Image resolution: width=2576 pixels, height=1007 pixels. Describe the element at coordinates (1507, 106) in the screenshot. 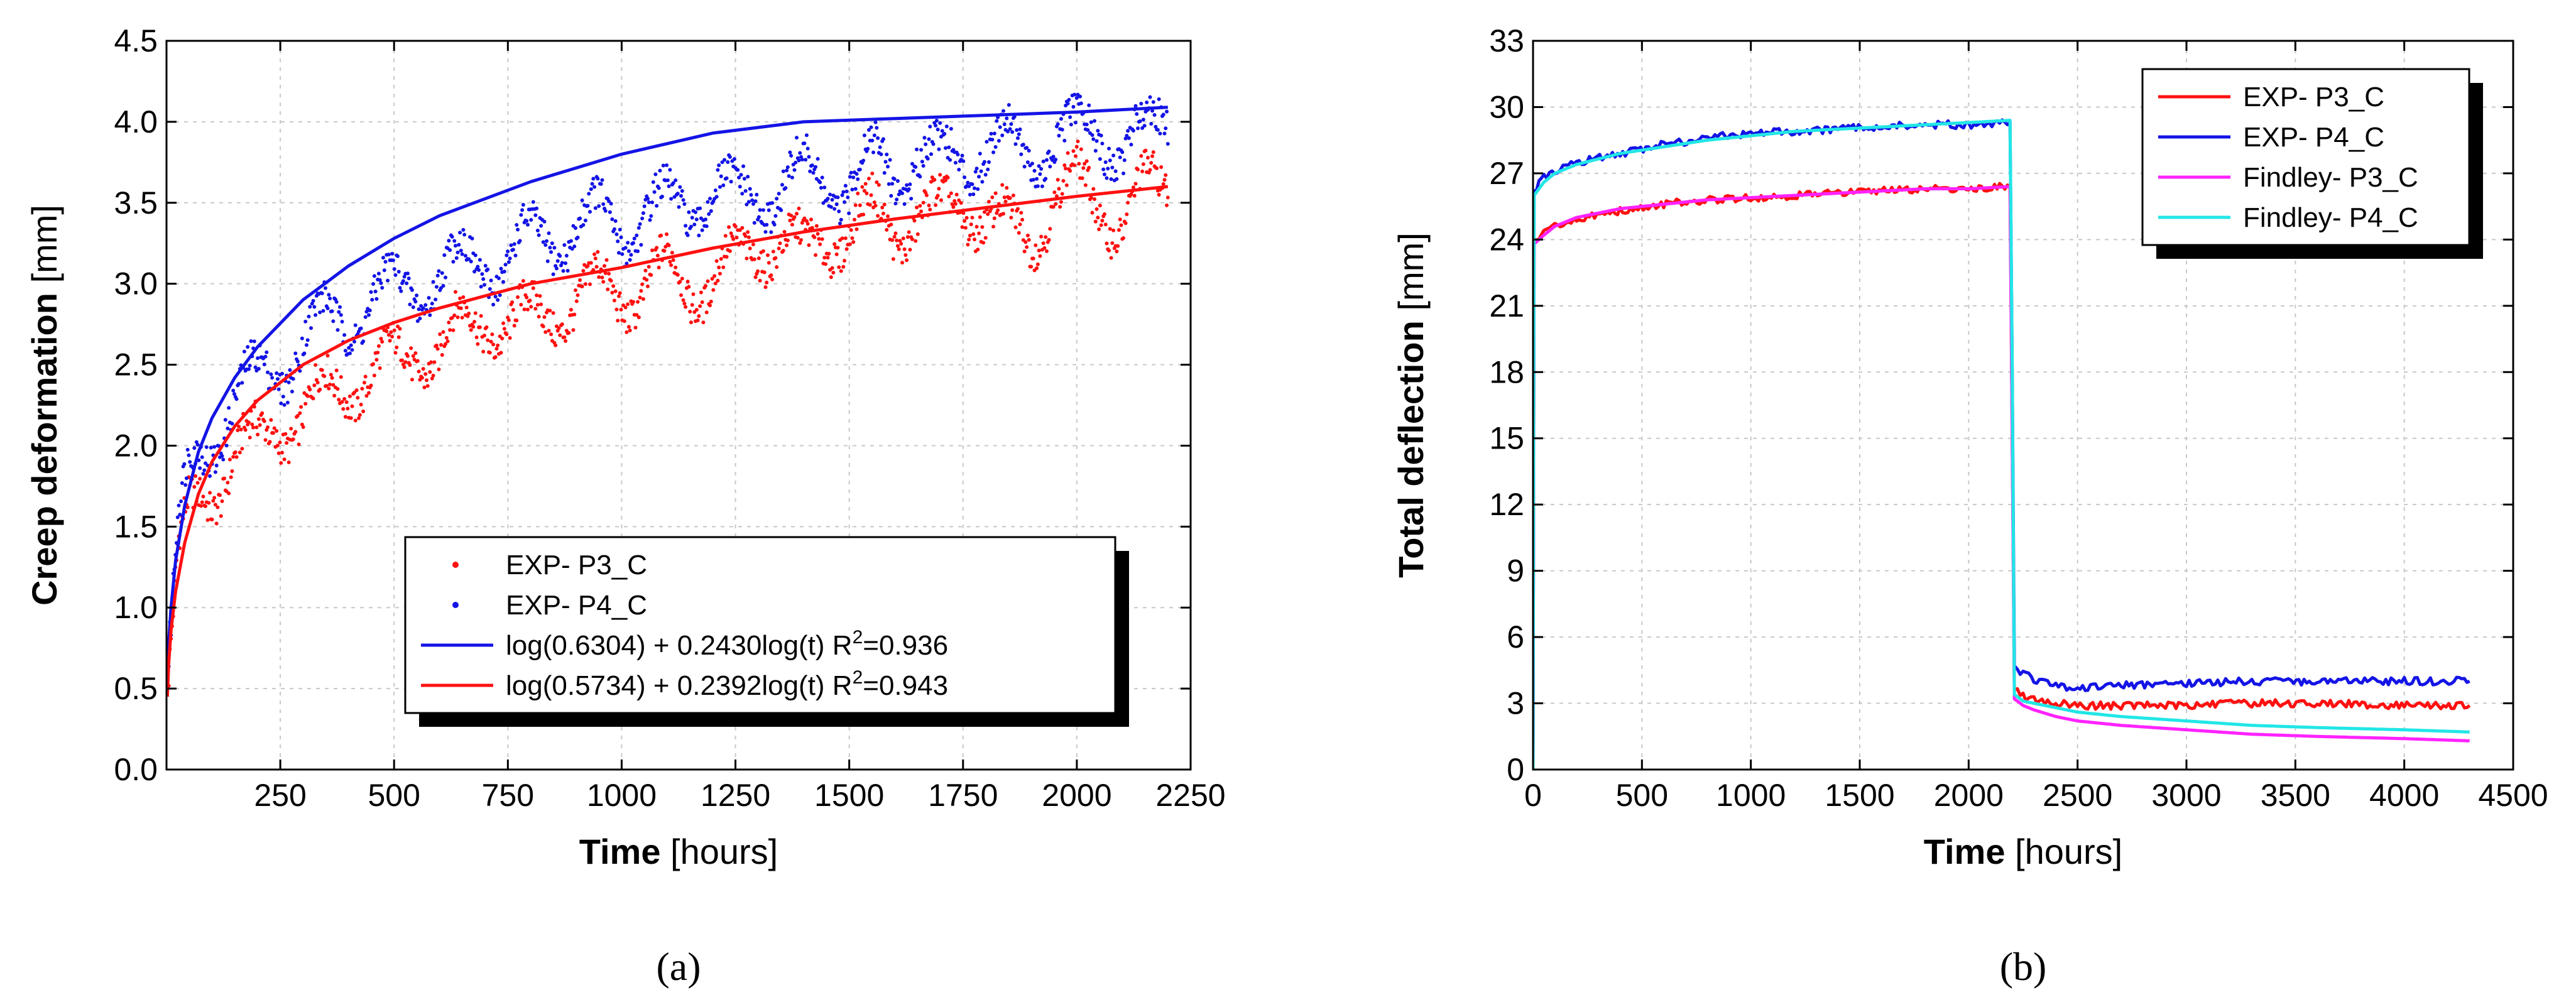

I see `y-tick-label: 30` at that location.